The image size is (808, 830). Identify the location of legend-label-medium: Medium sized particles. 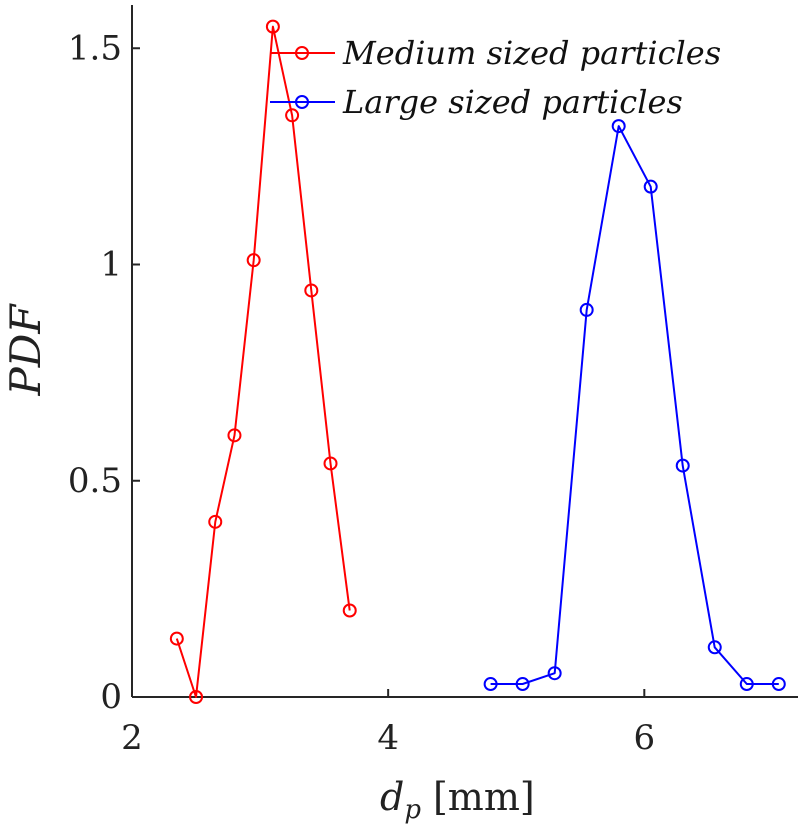
(531, 53).